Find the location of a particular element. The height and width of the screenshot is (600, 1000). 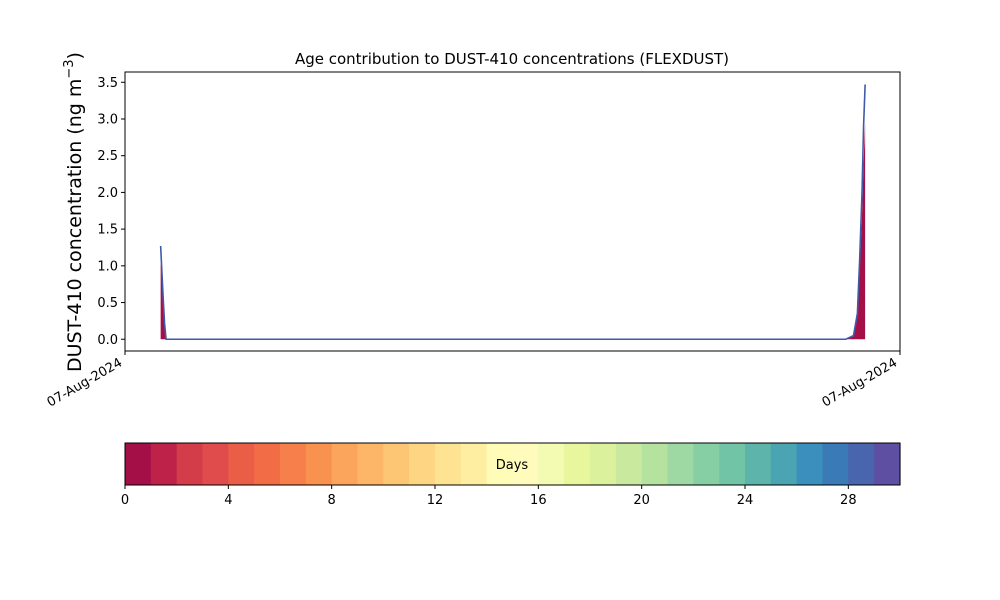

y-tick-label: 3.0 is located at coordinates (107, 119).